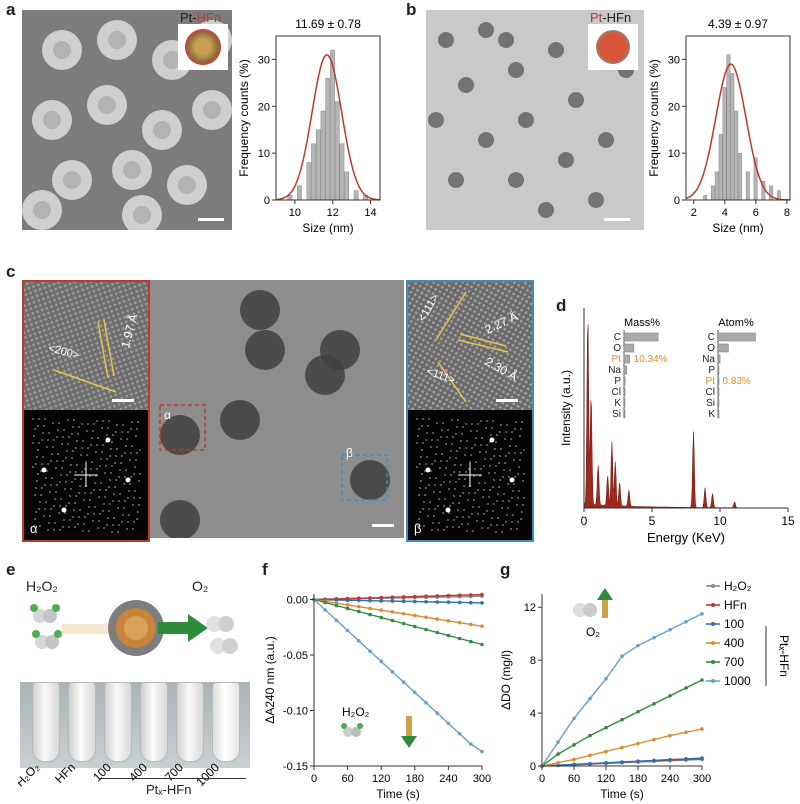  Describe the element at coordinates (328, 24) in the screenshot. I see `mean-size-label: 11.69 ± 0.78` at that location.